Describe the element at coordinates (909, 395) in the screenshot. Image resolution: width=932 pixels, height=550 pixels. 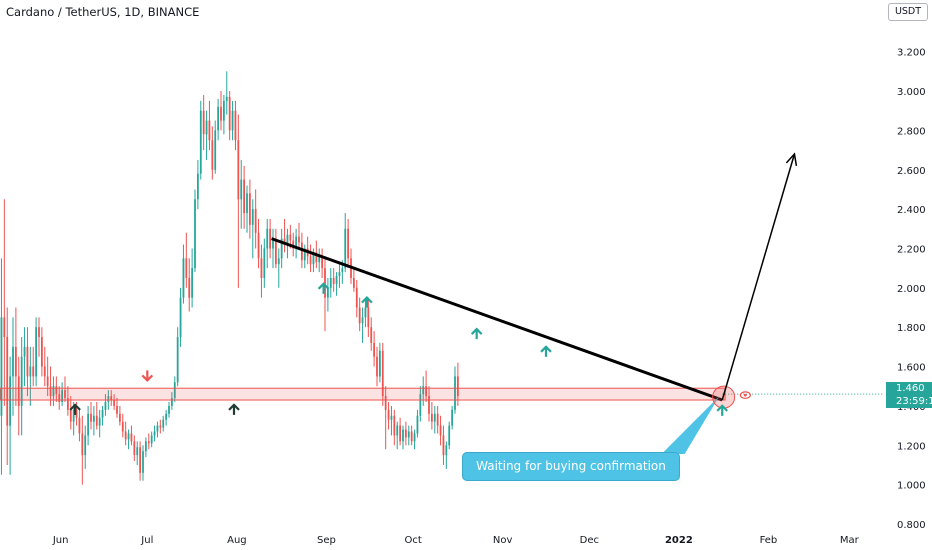
I see `last-price-label: 1.460 23:59:1` at that location.